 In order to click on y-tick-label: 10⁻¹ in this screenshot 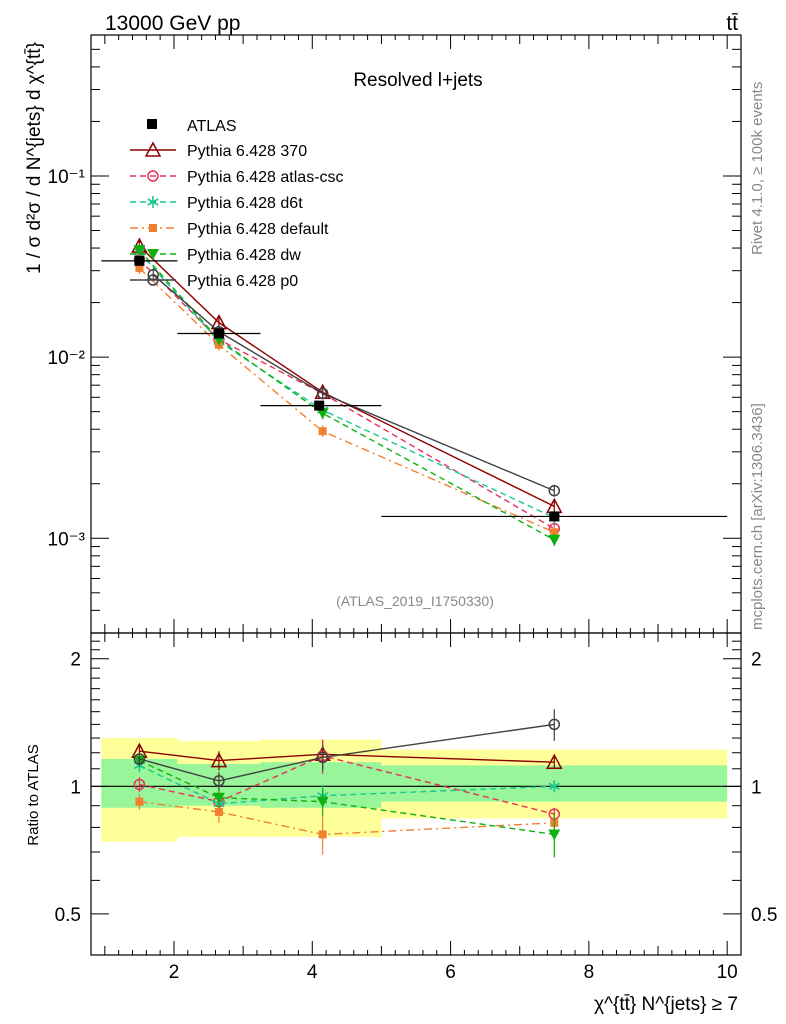, I will do `click(67, 177)`.